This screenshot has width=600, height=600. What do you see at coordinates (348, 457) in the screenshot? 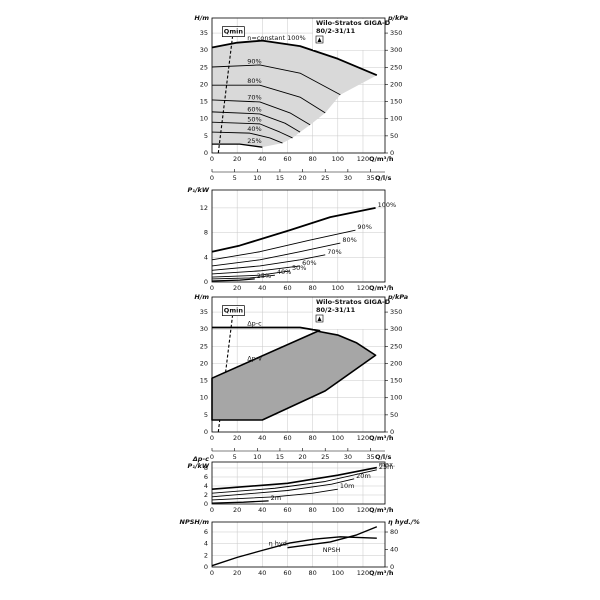
I see `x2-tick-label: 30` at bounding box center [348, 457].